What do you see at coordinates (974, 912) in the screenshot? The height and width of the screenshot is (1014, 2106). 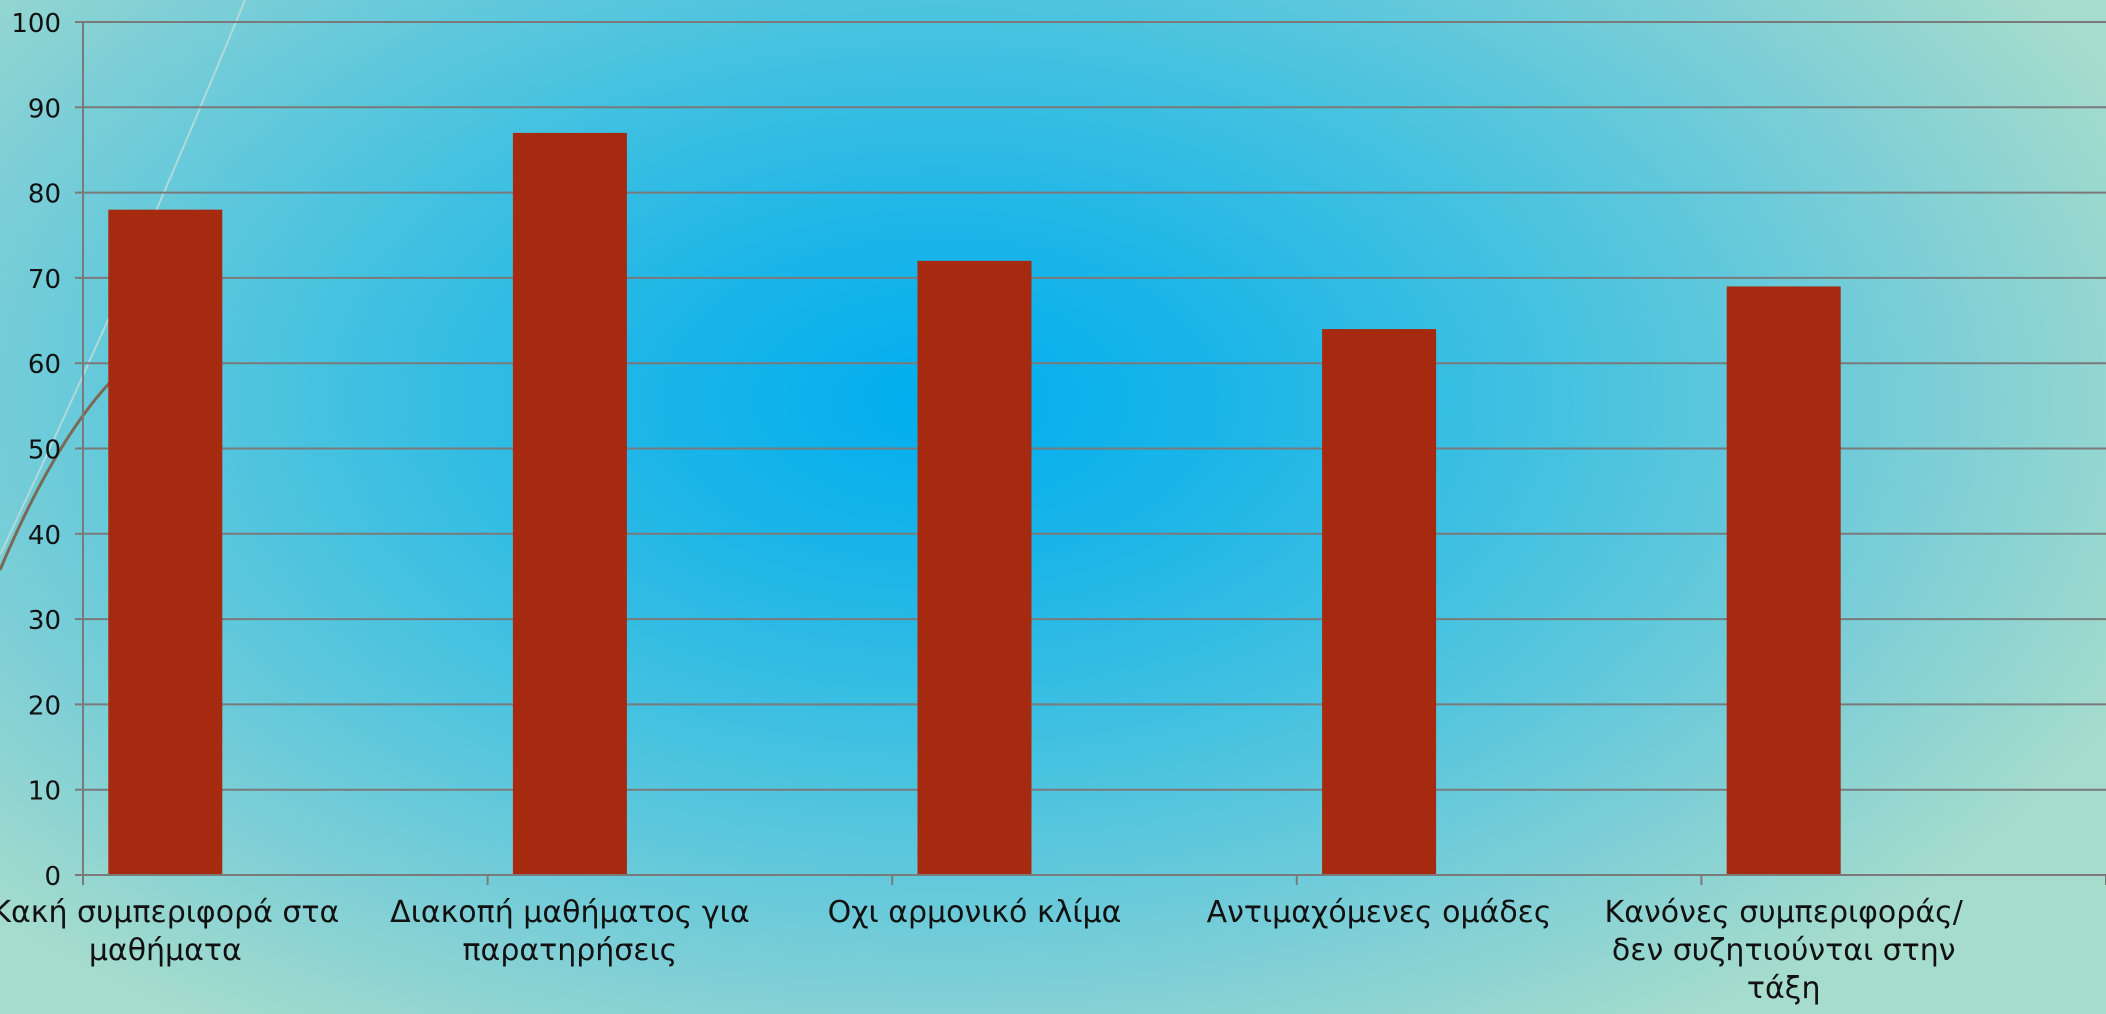 I see `x-tick-label: Οχι αρμονικό κλίμα` at bounding box center [974, 912].